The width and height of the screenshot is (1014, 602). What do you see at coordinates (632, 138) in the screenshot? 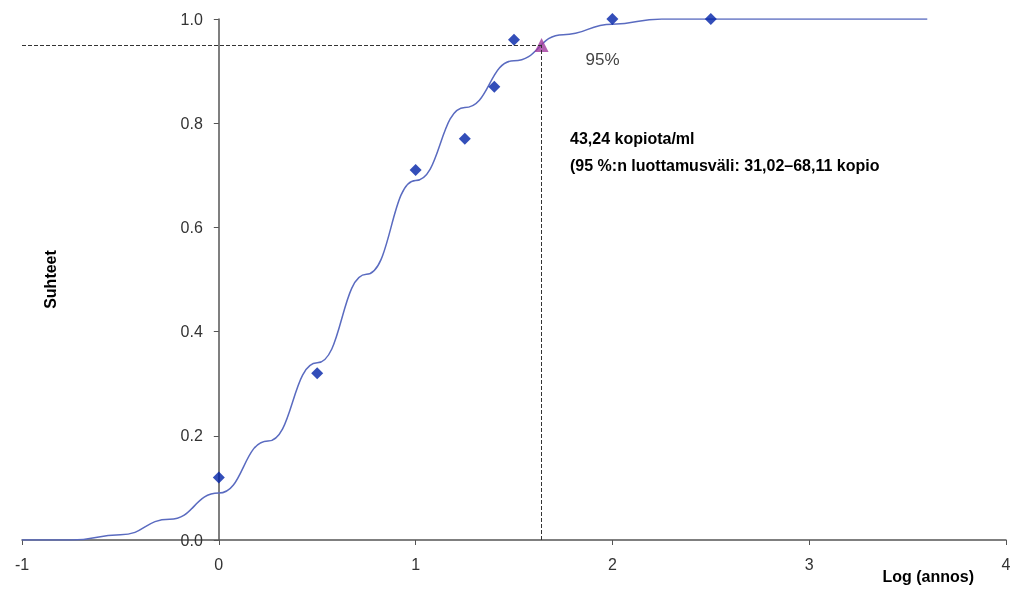
I see `annotation: 43,24 kopiota/ml` at bounding box center [632, 138].